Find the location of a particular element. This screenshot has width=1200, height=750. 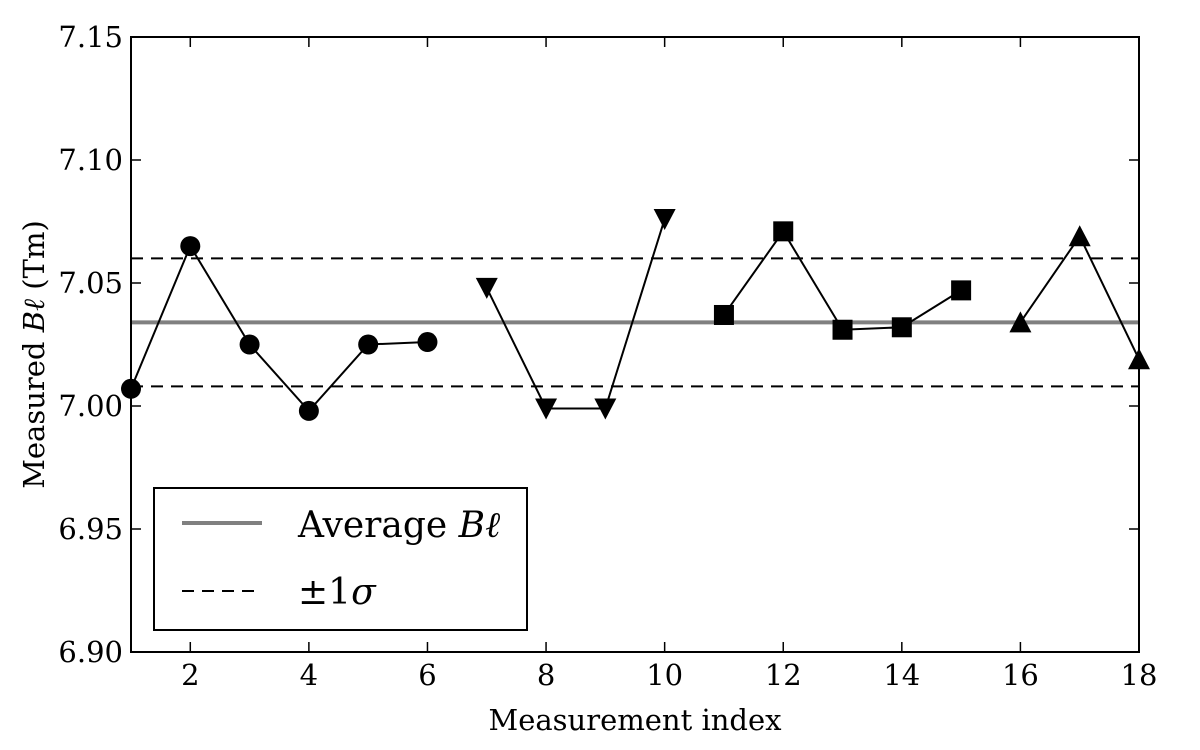

x-tick-label: 12 is located at coordinates (783, 675).